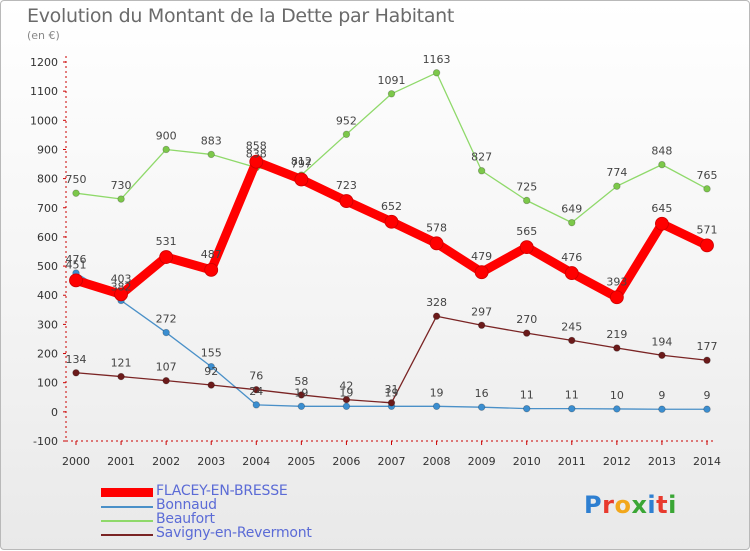  Describe the element at coordinates (572, 461) in the screenshot. I see `x-tick-label: 2011` at that location.